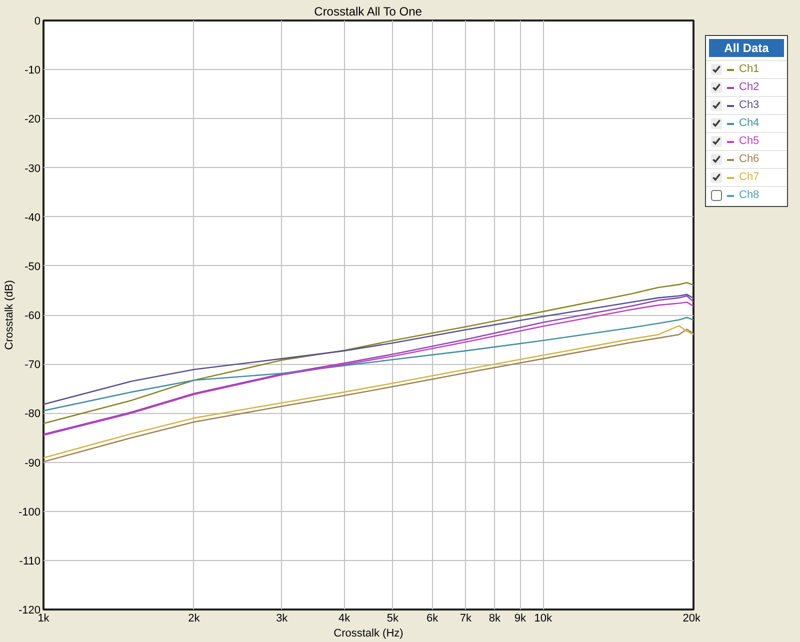 This screenshot has height=642, width=800. Describe the element at coordinates (29, 512) in the screenshot. I see `y-tick-label: -100` at that location.